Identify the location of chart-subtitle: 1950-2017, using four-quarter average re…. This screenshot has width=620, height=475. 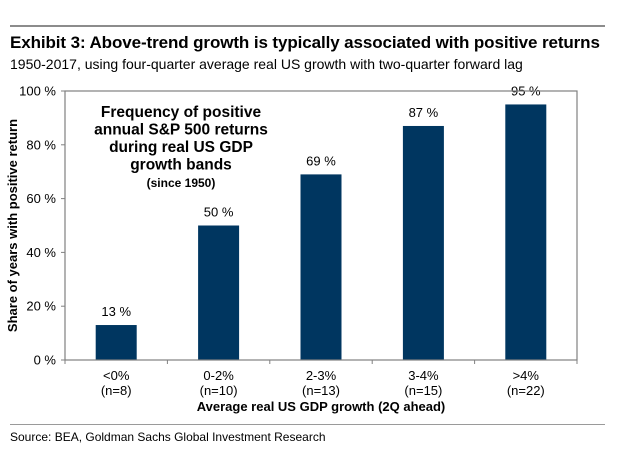
(266, 64).